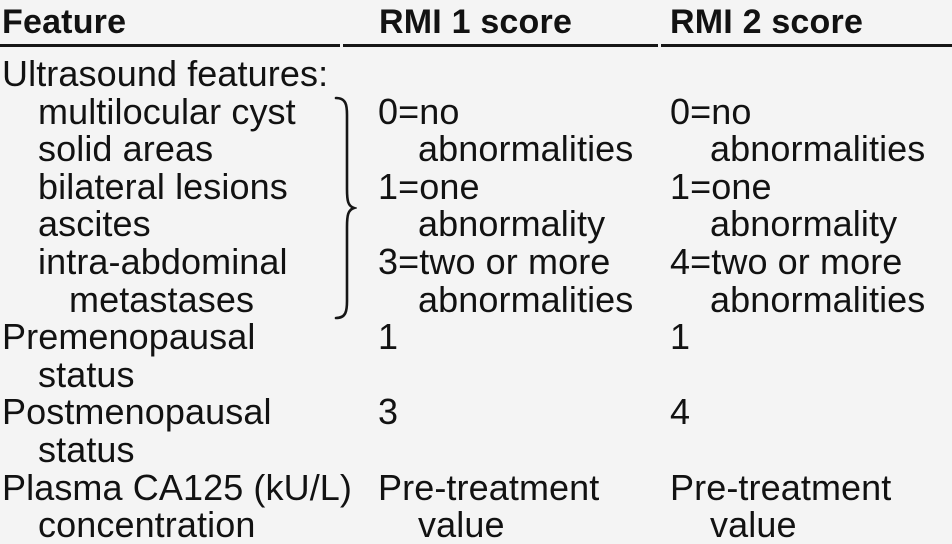 This screenshot has width=952, height=544. Describe the element at coordinates (419, 111) in the screenshot. I see `rmi1-cell: 0=no` at that location.